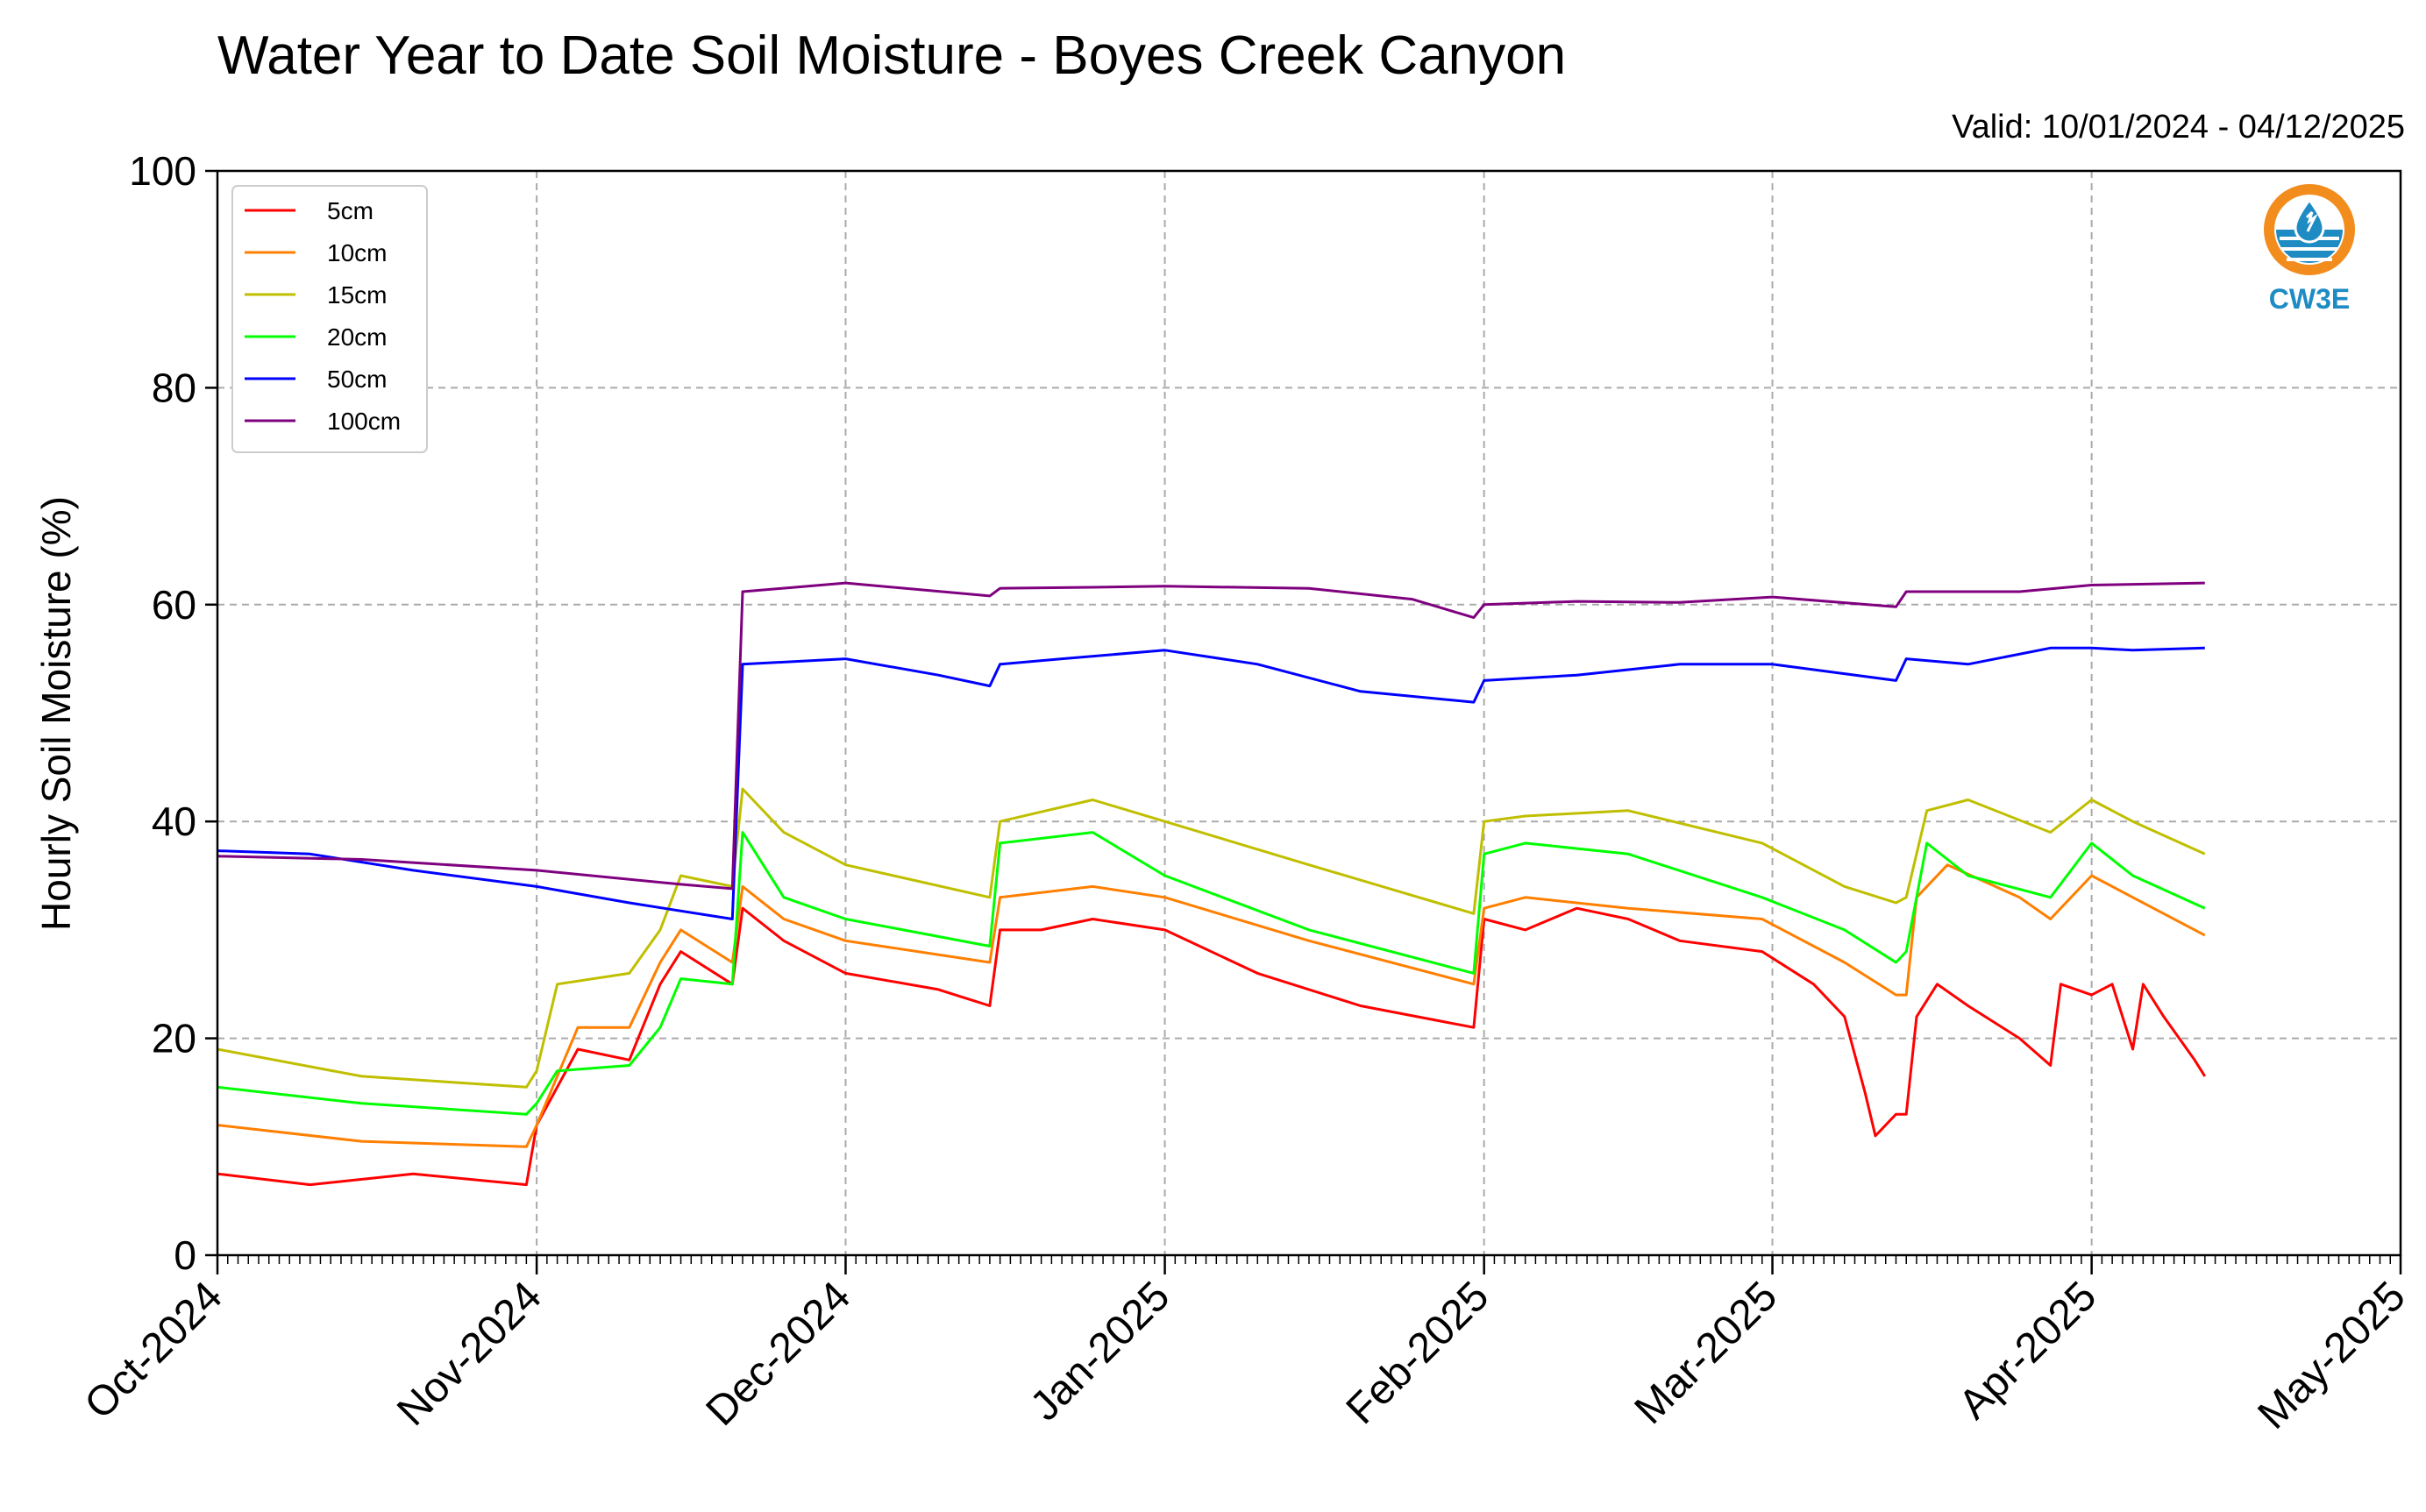 The width and height of the screenshot is (2426, 1512). Describe the element at coordinates (2331, 1355) in the screenshot. I see `x-tick-label: May-2025` at that location.